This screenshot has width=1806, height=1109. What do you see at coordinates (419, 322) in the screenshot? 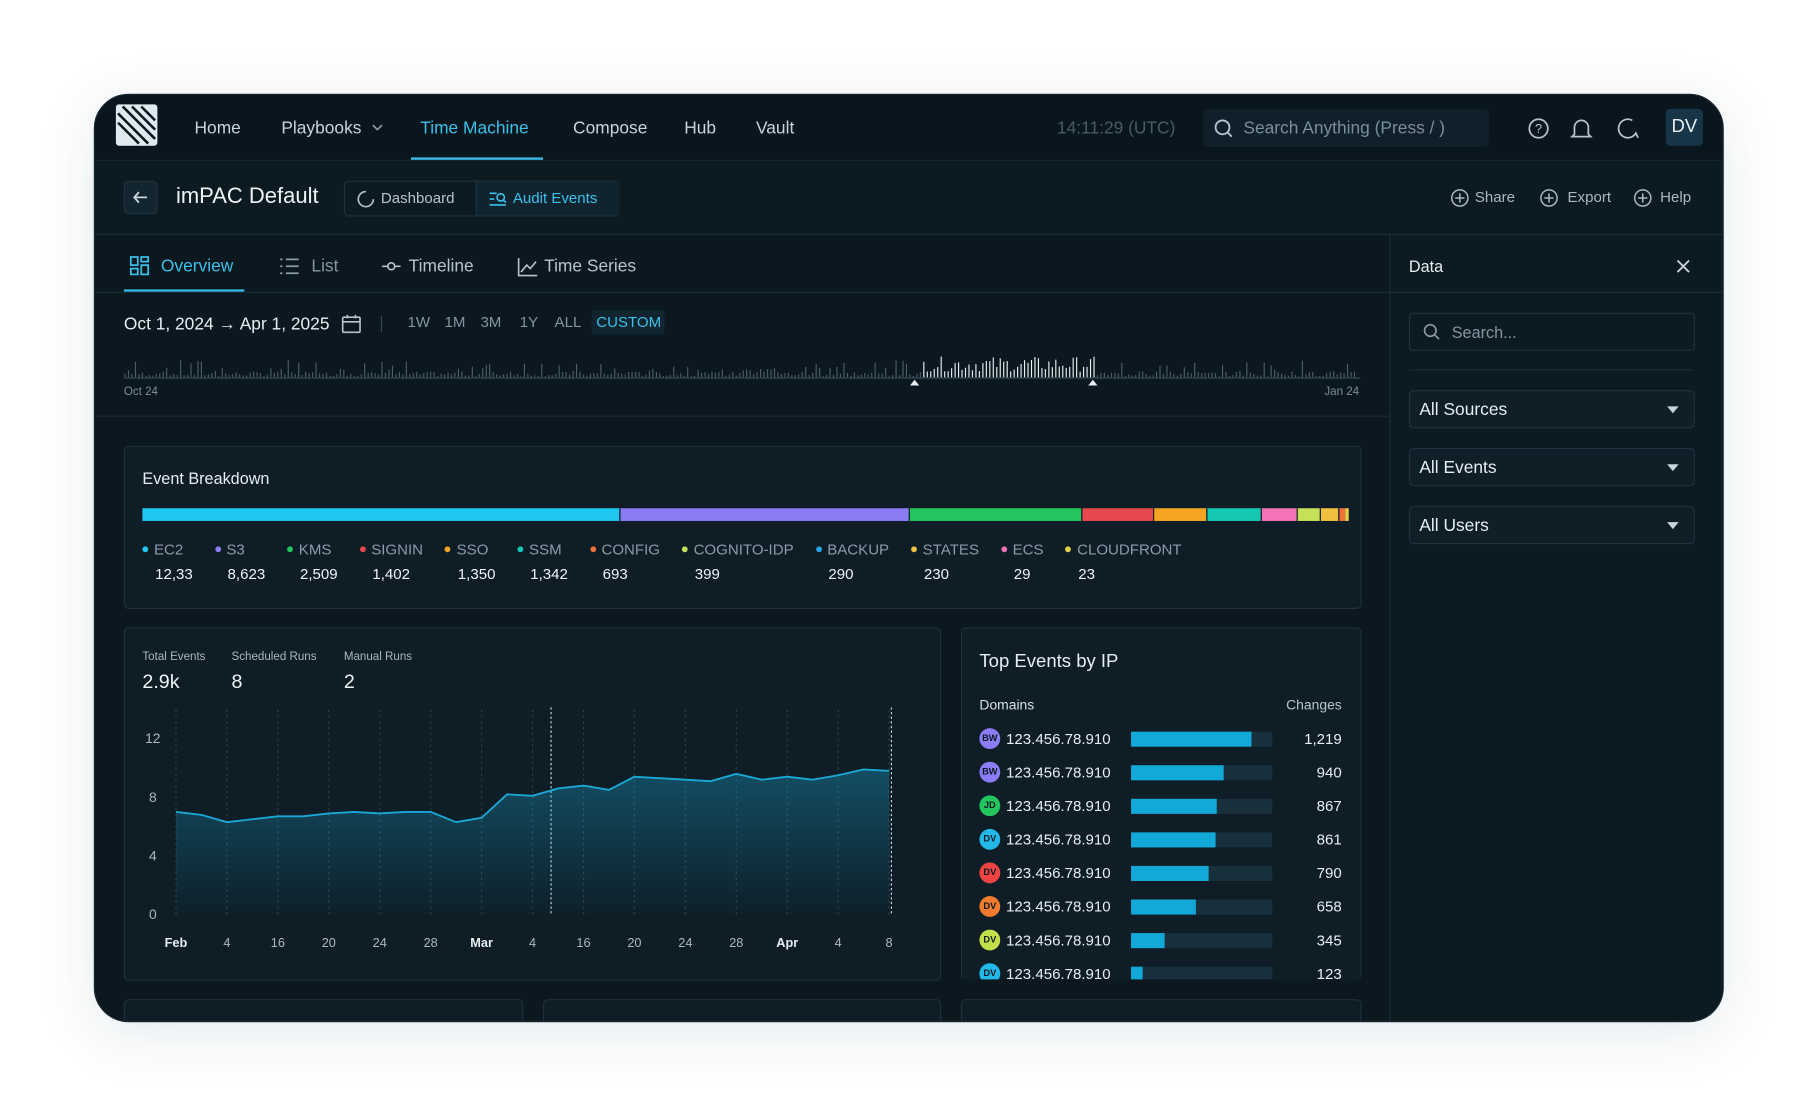
I see `preset: 1W` at bounding box center [419, 322].